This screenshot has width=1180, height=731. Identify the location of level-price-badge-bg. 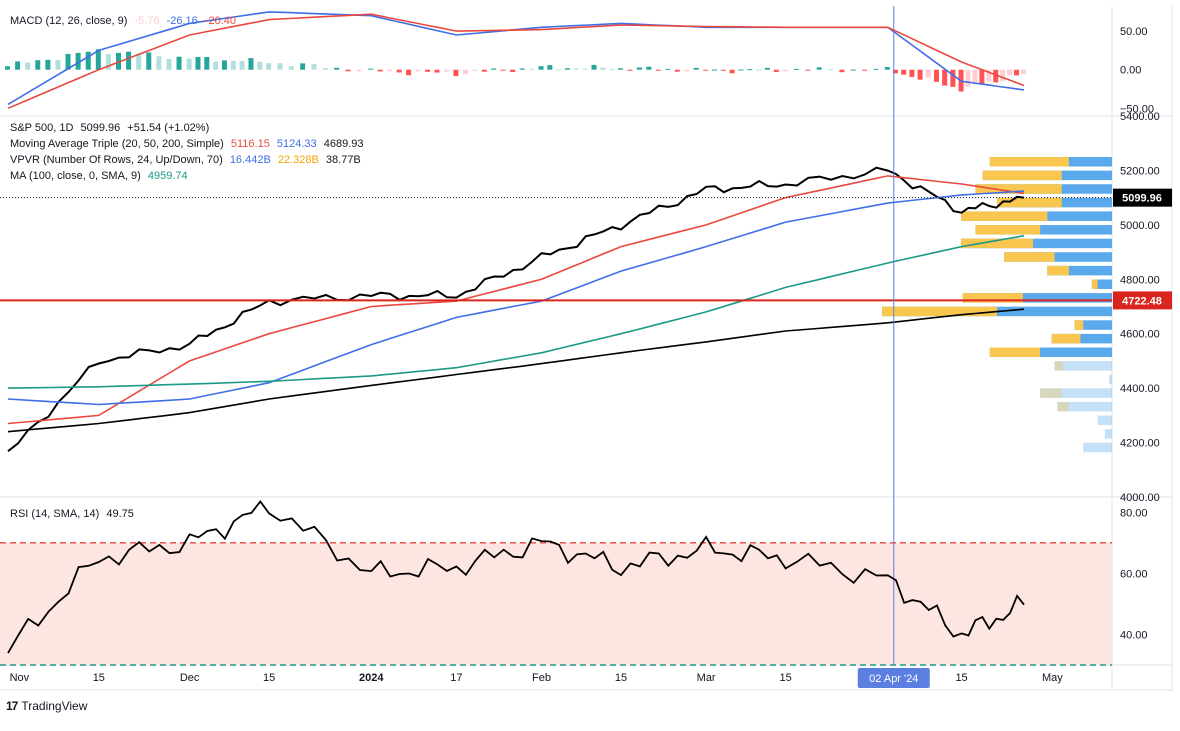
(1142, 300).